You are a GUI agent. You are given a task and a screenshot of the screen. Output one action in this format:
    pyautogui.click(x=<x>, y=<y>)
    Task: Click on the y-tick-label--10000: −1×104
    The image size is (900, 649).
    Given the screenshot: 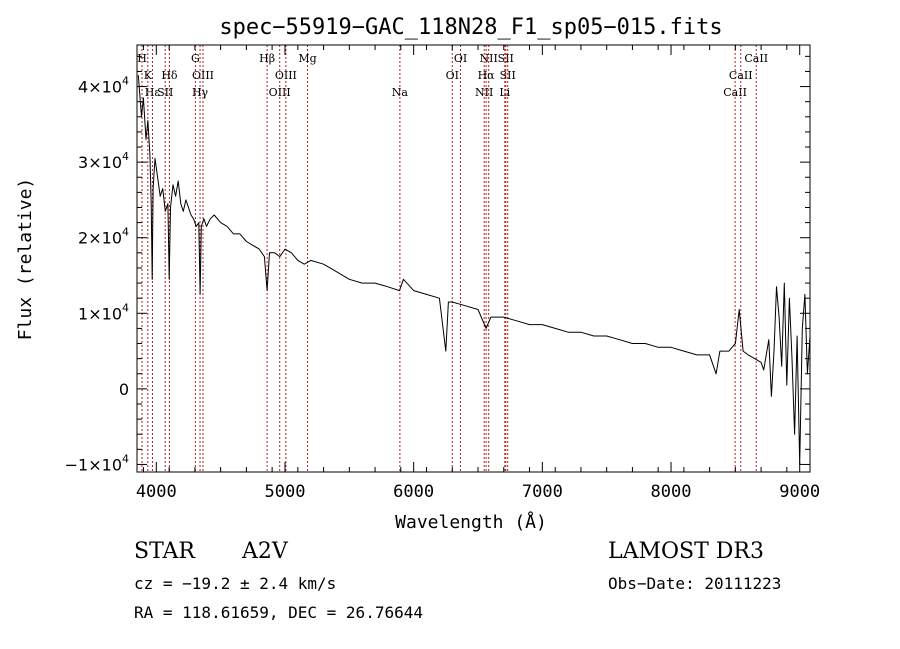 What is the action you would take?
    pyautogui.click(x=97, y=463)
    